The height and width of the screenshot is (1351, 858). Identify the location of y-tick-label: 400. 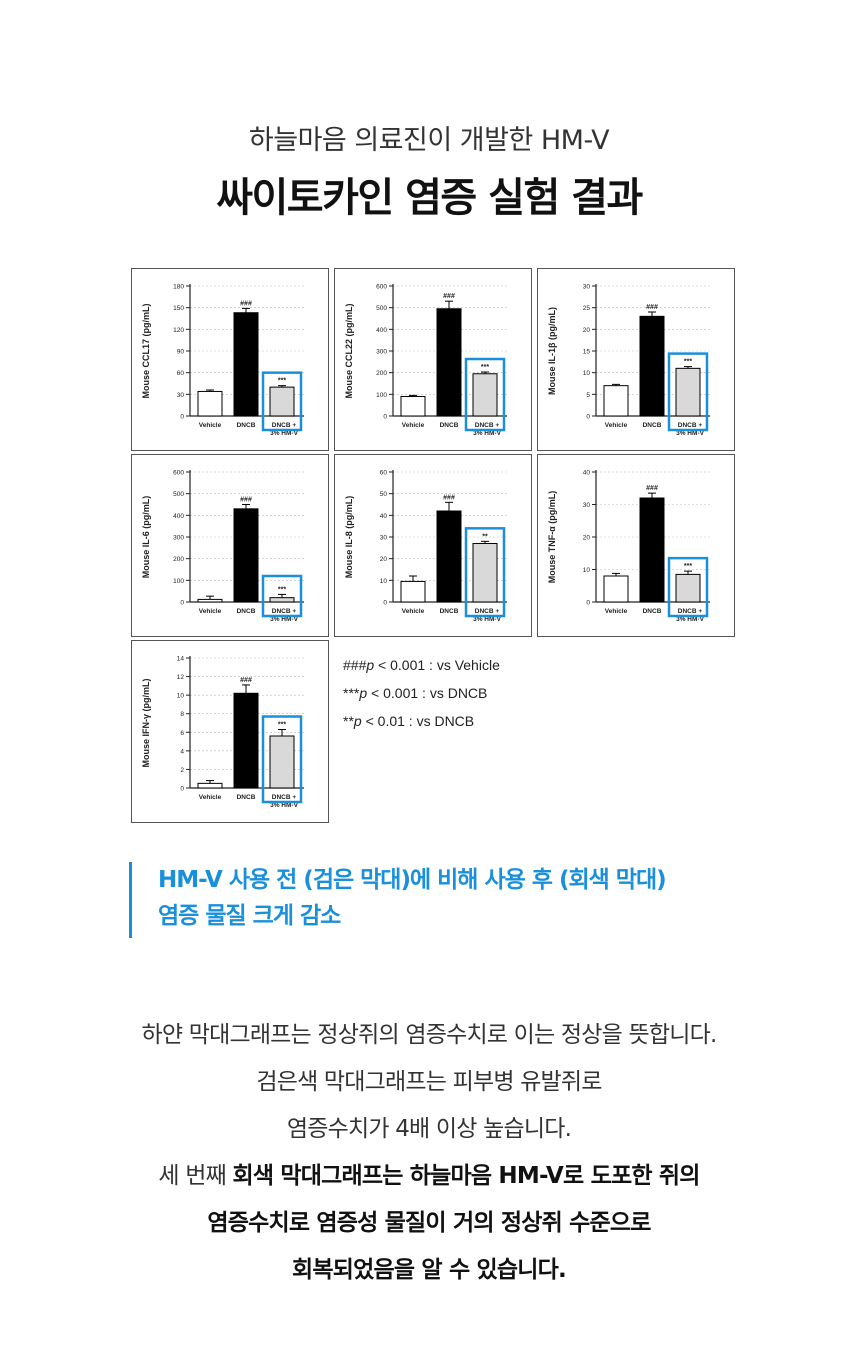
(381, 330).